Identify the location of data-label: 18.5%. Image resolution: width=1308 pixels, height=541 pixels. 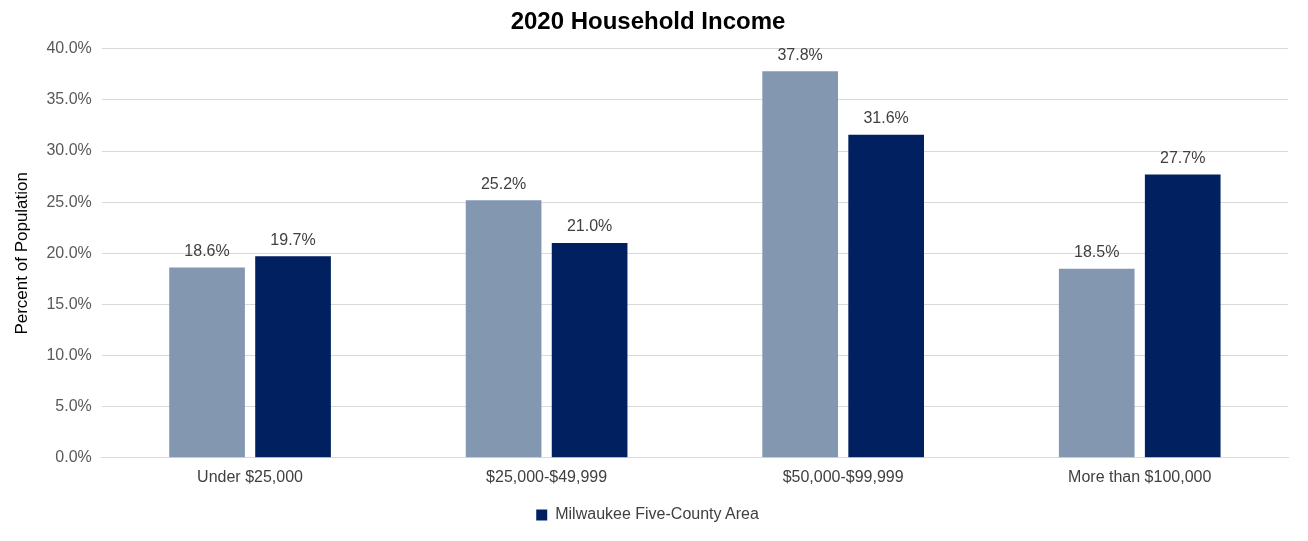
(1097, 252).